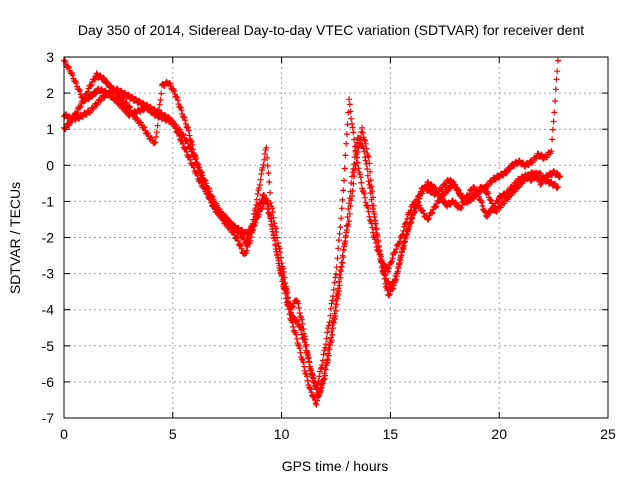 This screenshot has height=480, width=640. What do you see at coordinates (50, 93) in the screenshot?
I see `y-tick-label: 2` at bounding box center [50, 93].